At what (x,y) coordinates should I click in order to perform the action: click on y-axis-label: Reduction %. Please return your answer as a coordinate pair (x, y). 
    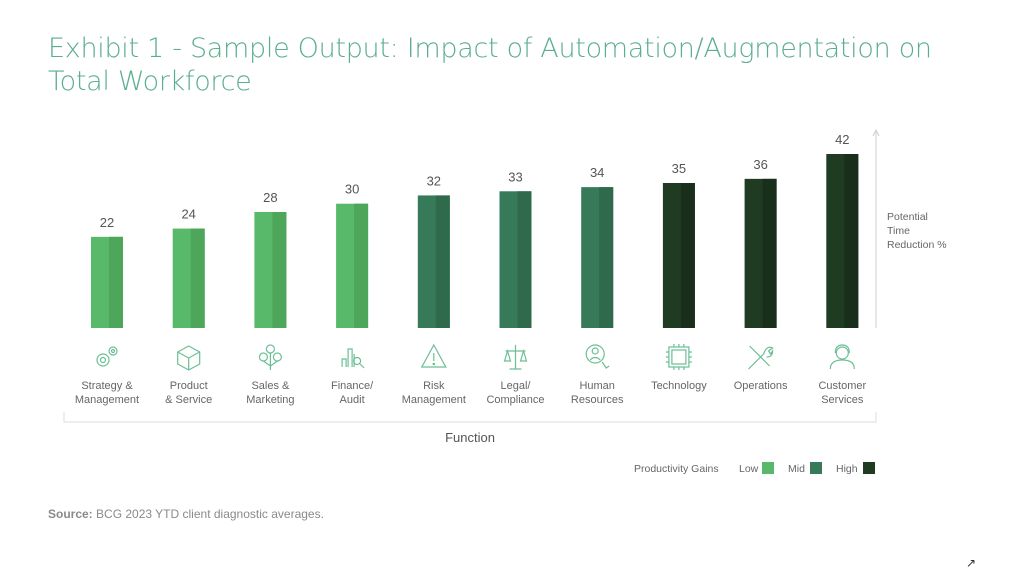
    Looking at the image, I should click on (917, 245).